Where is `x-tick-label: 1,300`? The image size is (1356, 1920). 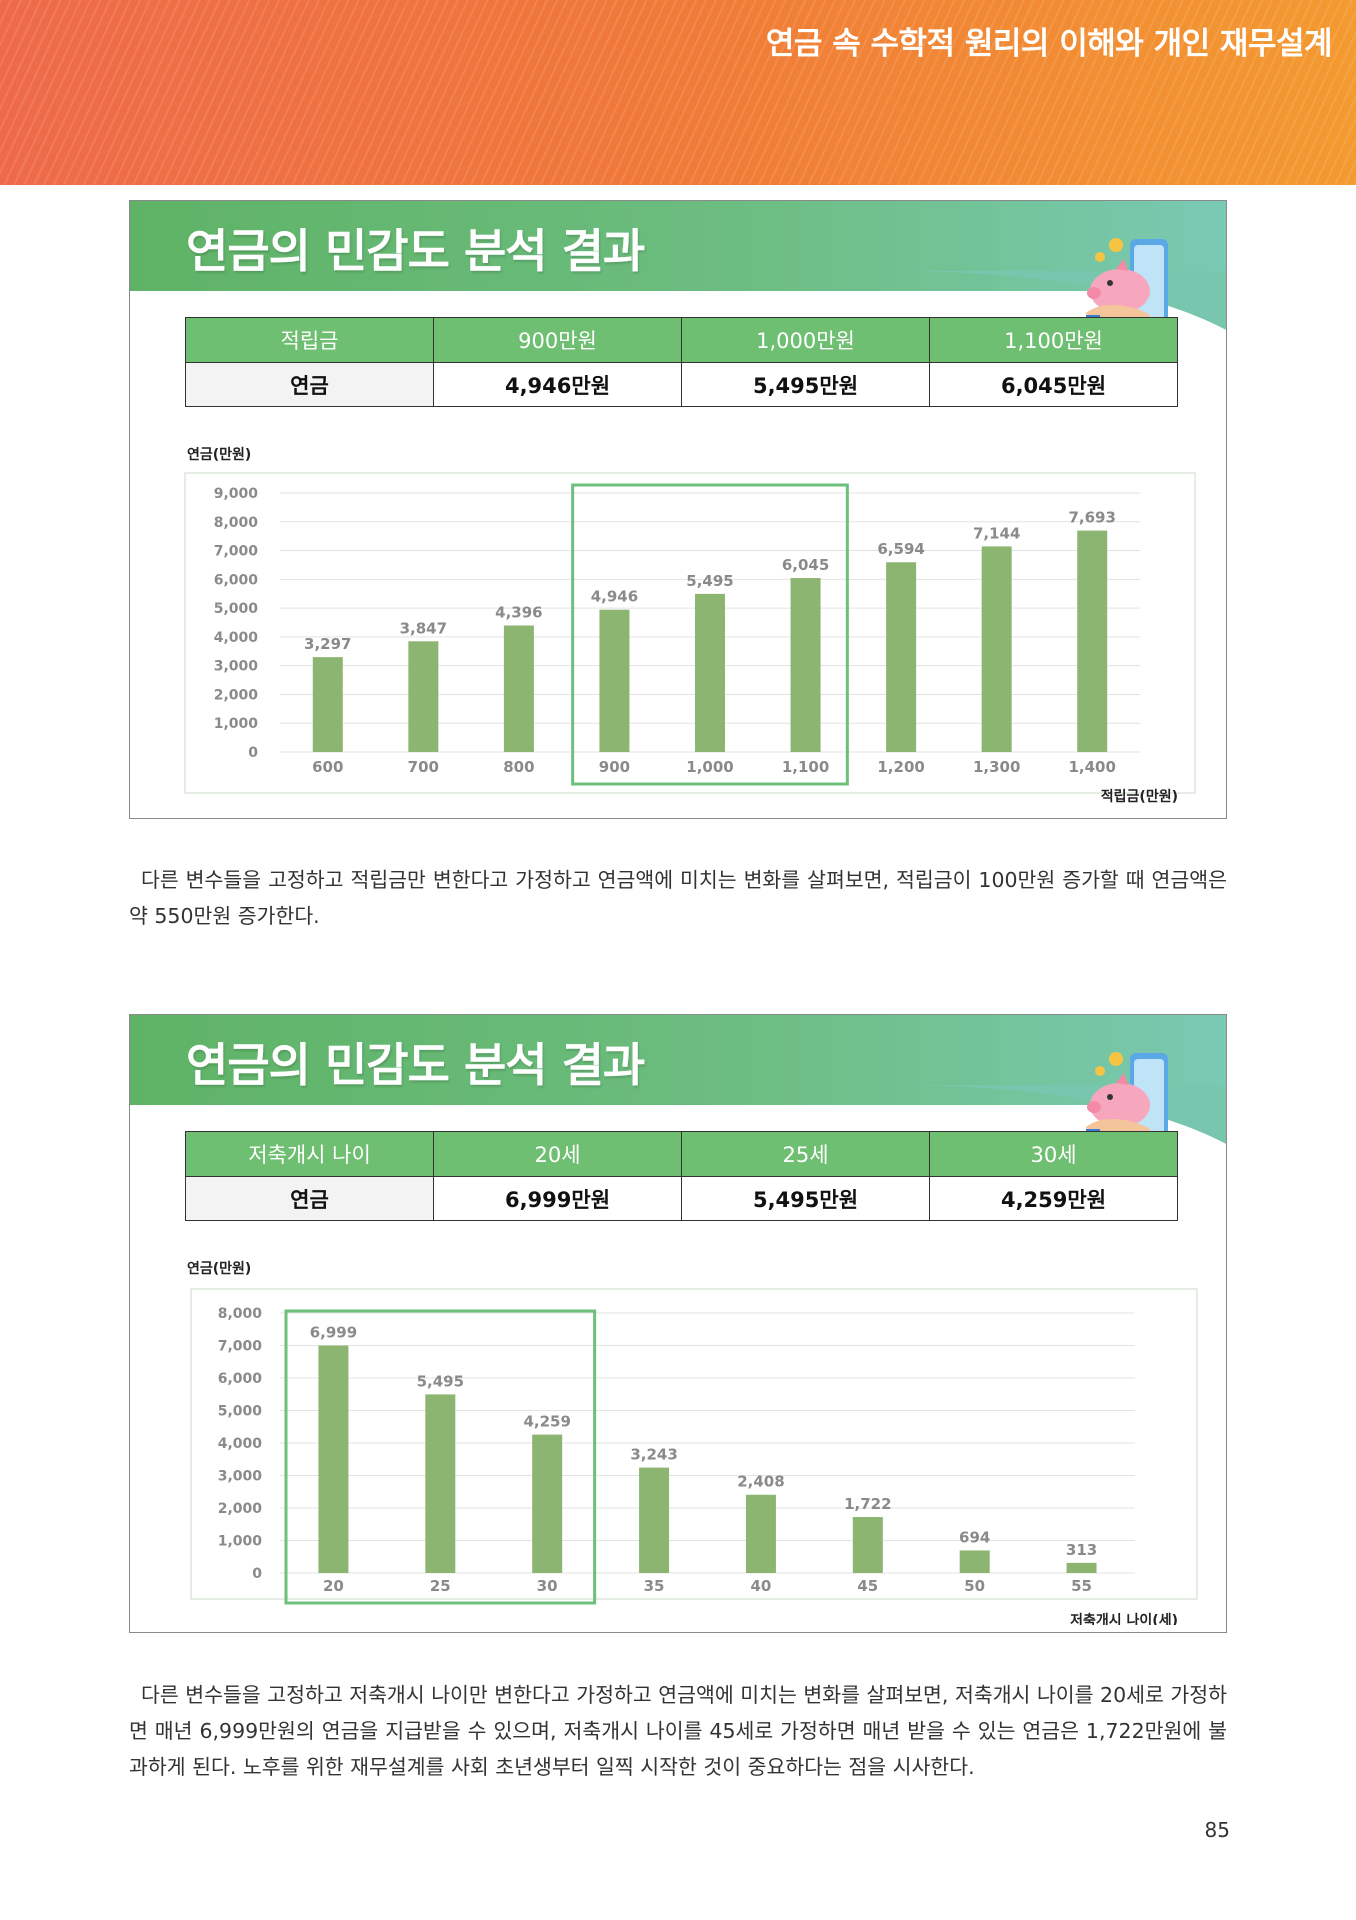
x-tick-label: 1,300 is located at coordinates (996, 767).